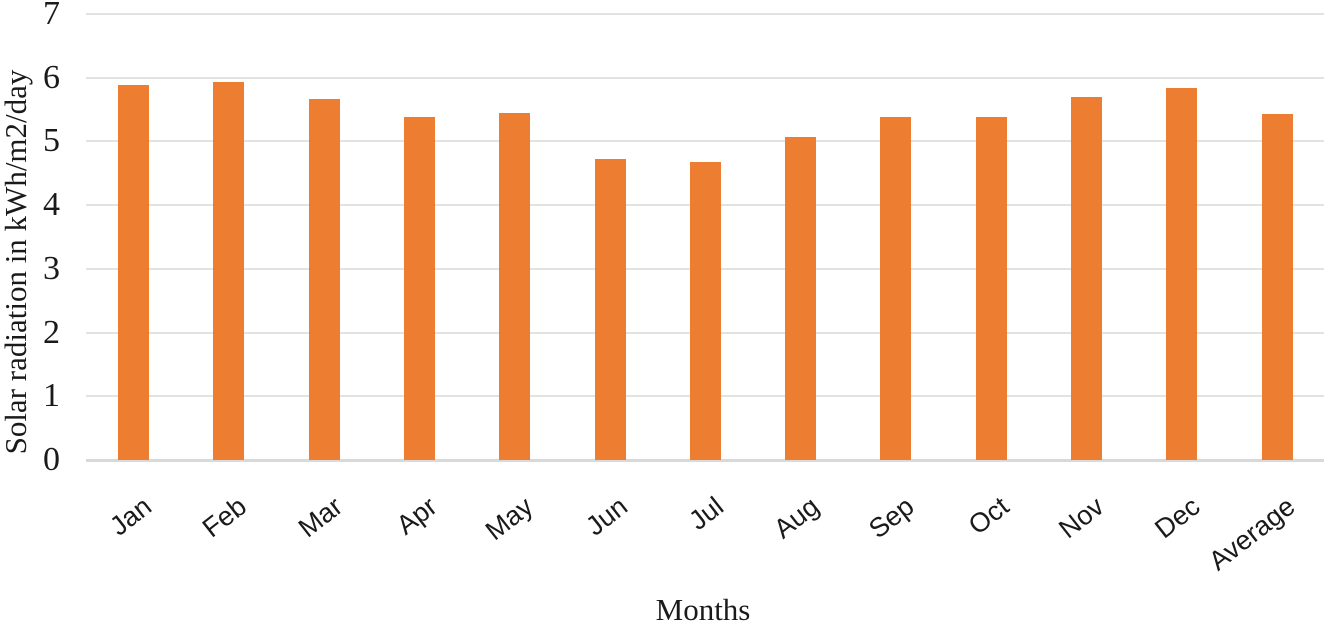  What do you see at coordinates (896, 288) in the screenshot?
I see `bar-sep` at bounding box center [896, 288].